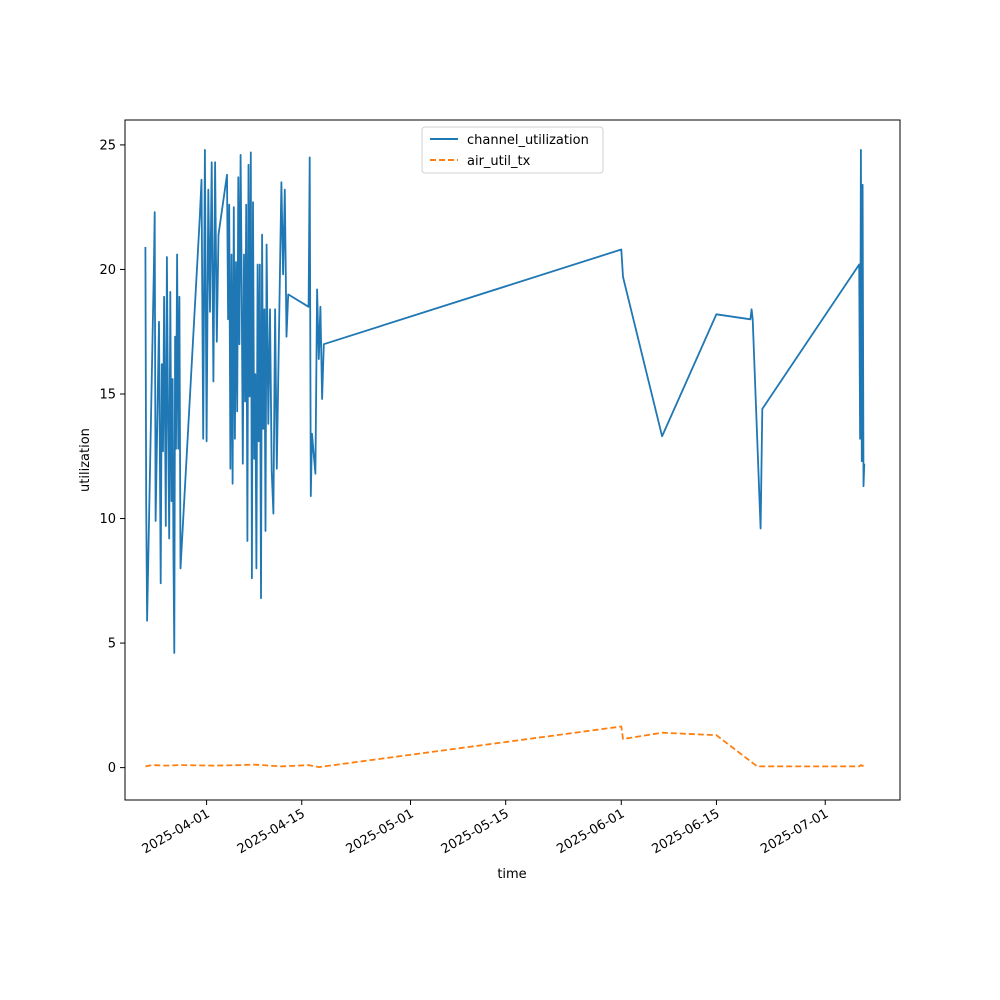  Describe the element at coordinates (380, 831) in the screenshot. I see `x-tick-label: 2025-05-01` at that location.